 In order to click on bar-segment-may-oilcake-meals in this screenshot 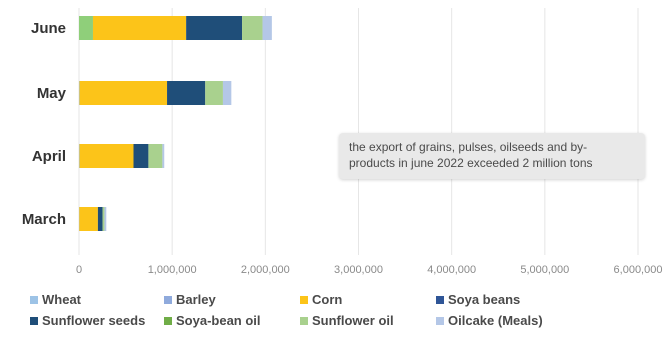, I will do `click(227, 93)`.